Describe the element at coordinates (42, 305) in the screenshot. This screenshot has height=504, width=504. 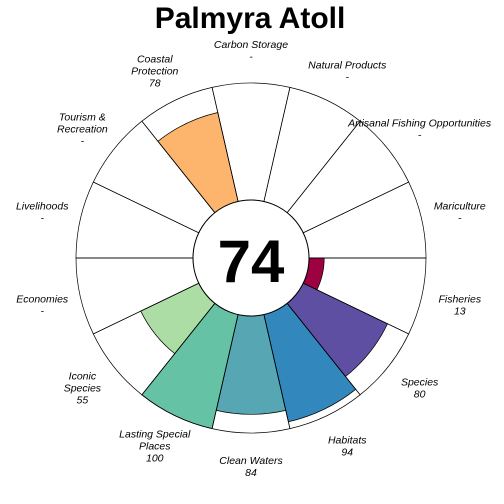
I see `petal-label-economies: Economies -` at that location.